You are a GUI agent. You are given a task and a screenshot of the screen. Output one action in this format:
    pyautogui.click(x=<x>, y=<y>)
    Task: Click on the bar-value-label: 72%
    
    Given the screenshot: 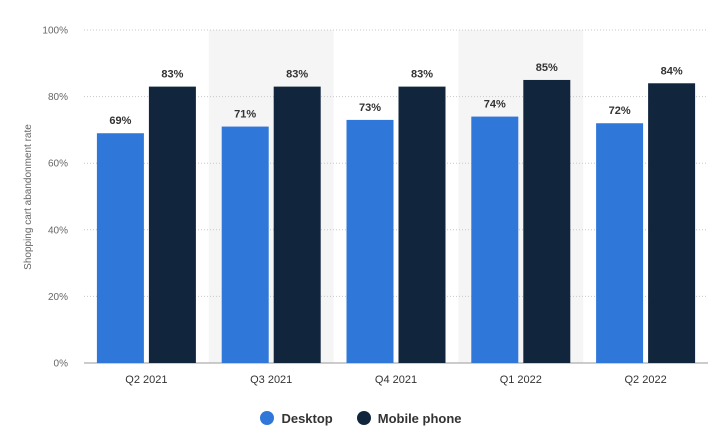 What is the action you would take?
    pyautogui.click(x=620, y=111)
    